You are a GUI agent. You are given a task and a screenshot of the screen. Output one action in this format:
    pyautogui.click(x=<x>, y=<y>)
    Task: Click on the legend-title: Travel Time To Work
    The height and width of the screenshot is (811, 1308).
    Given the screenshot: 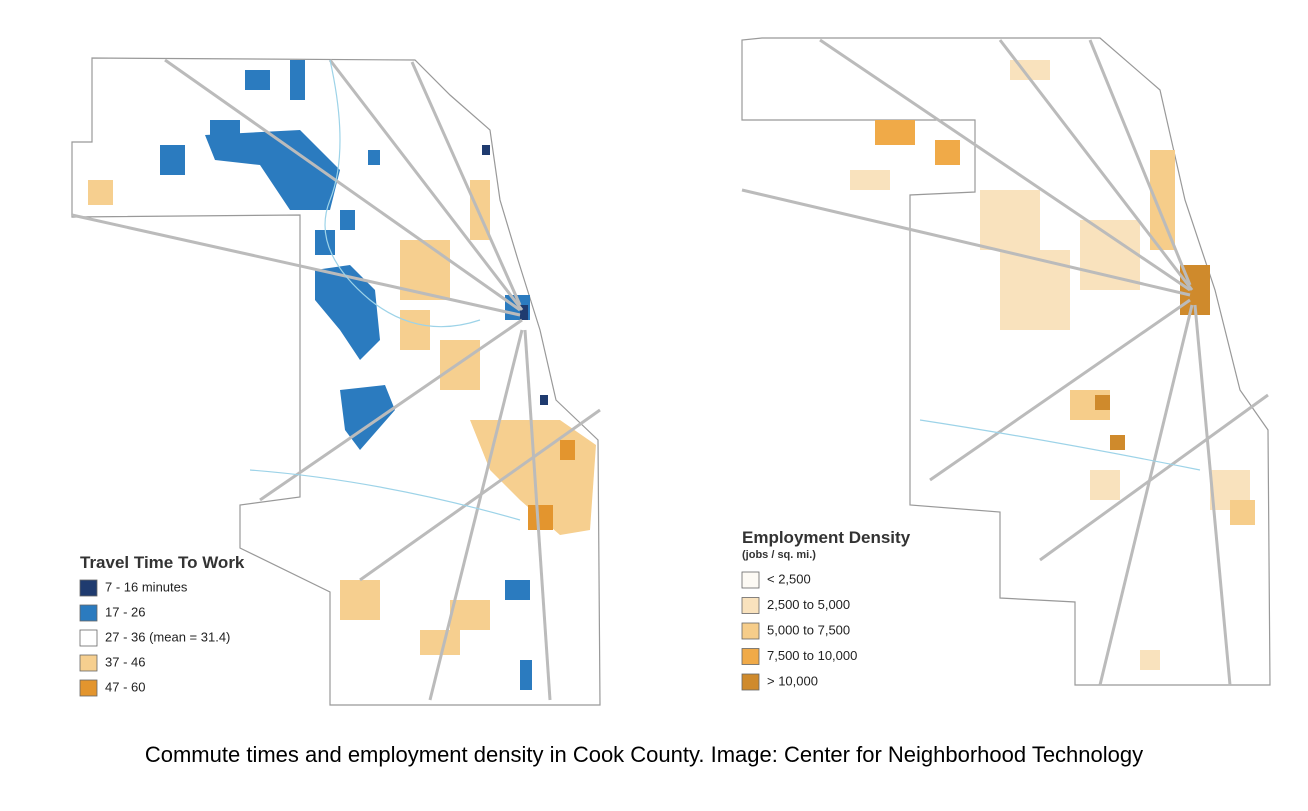 What is the action you would take?
    pyautogui.click(x=162, y=562)
    